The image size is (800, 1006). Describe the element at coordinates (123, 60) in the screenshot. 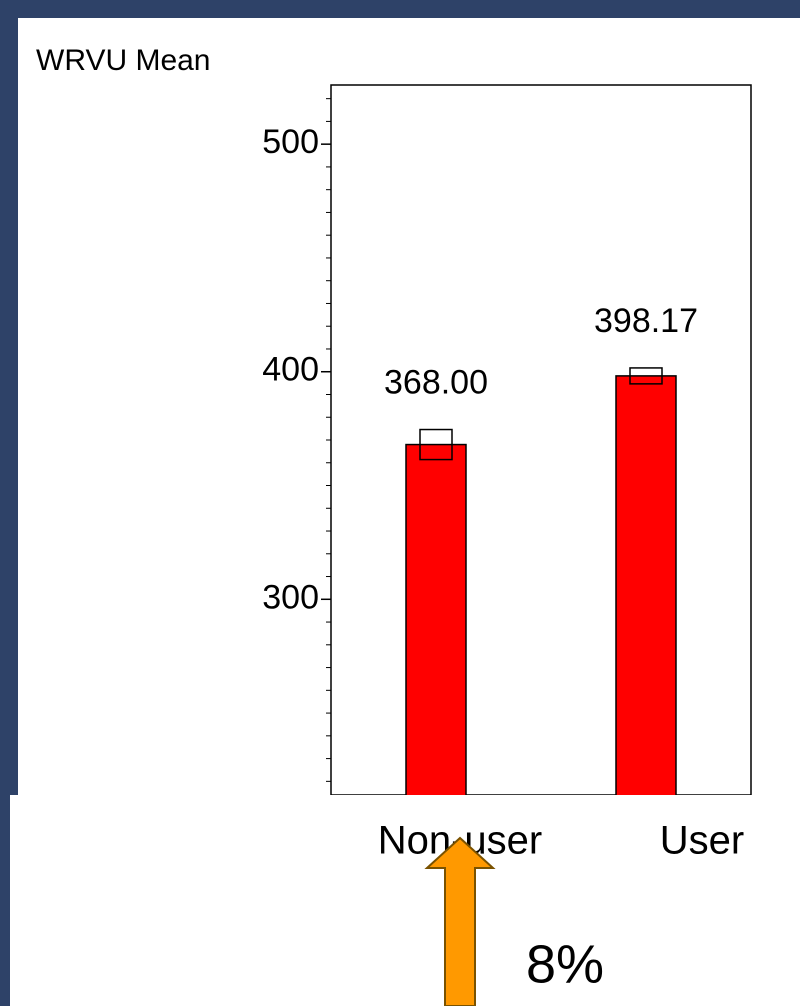

I see `axis-title: WRVU Mean` at that location.